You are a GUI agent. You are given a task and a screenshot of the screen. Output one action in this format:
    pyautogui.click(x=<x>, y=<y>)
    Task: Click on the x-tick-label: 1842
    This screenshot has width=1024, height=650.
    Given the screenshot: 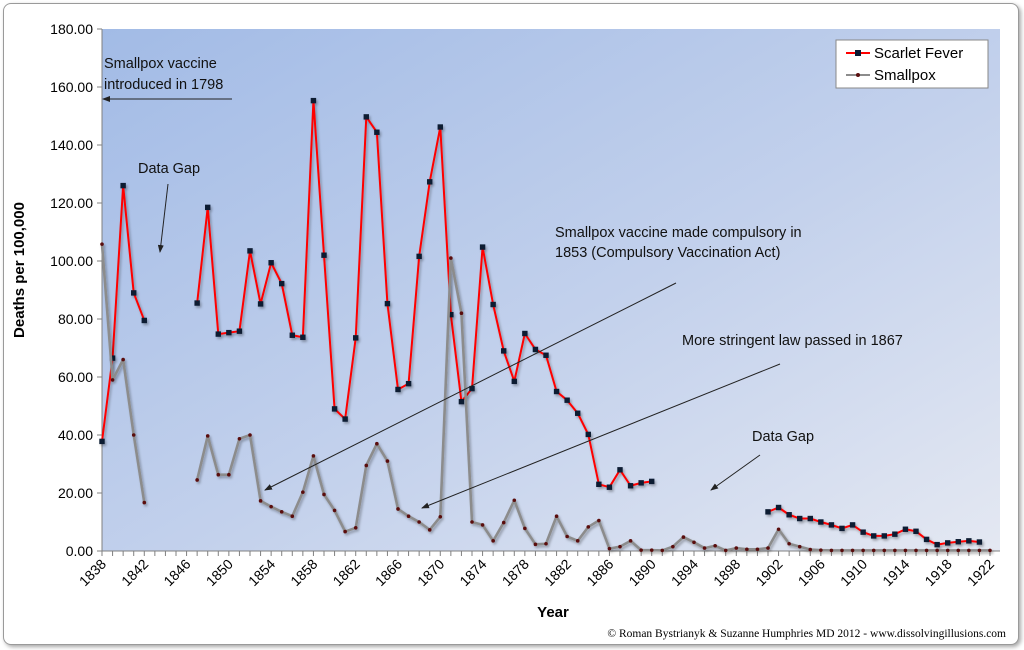 What is the action you would take?
    pyautogui.click(x=134, y=572)
    